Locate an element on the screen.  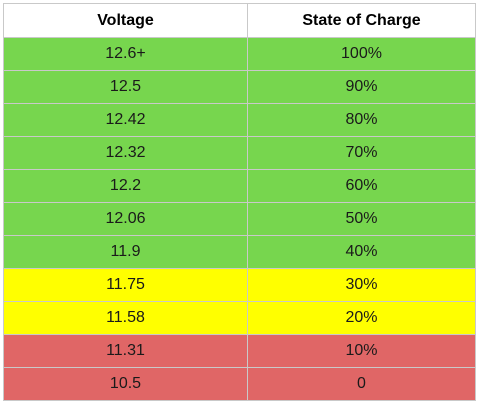
voltage-cell: 12.5 is located at coordinates (125, 87).